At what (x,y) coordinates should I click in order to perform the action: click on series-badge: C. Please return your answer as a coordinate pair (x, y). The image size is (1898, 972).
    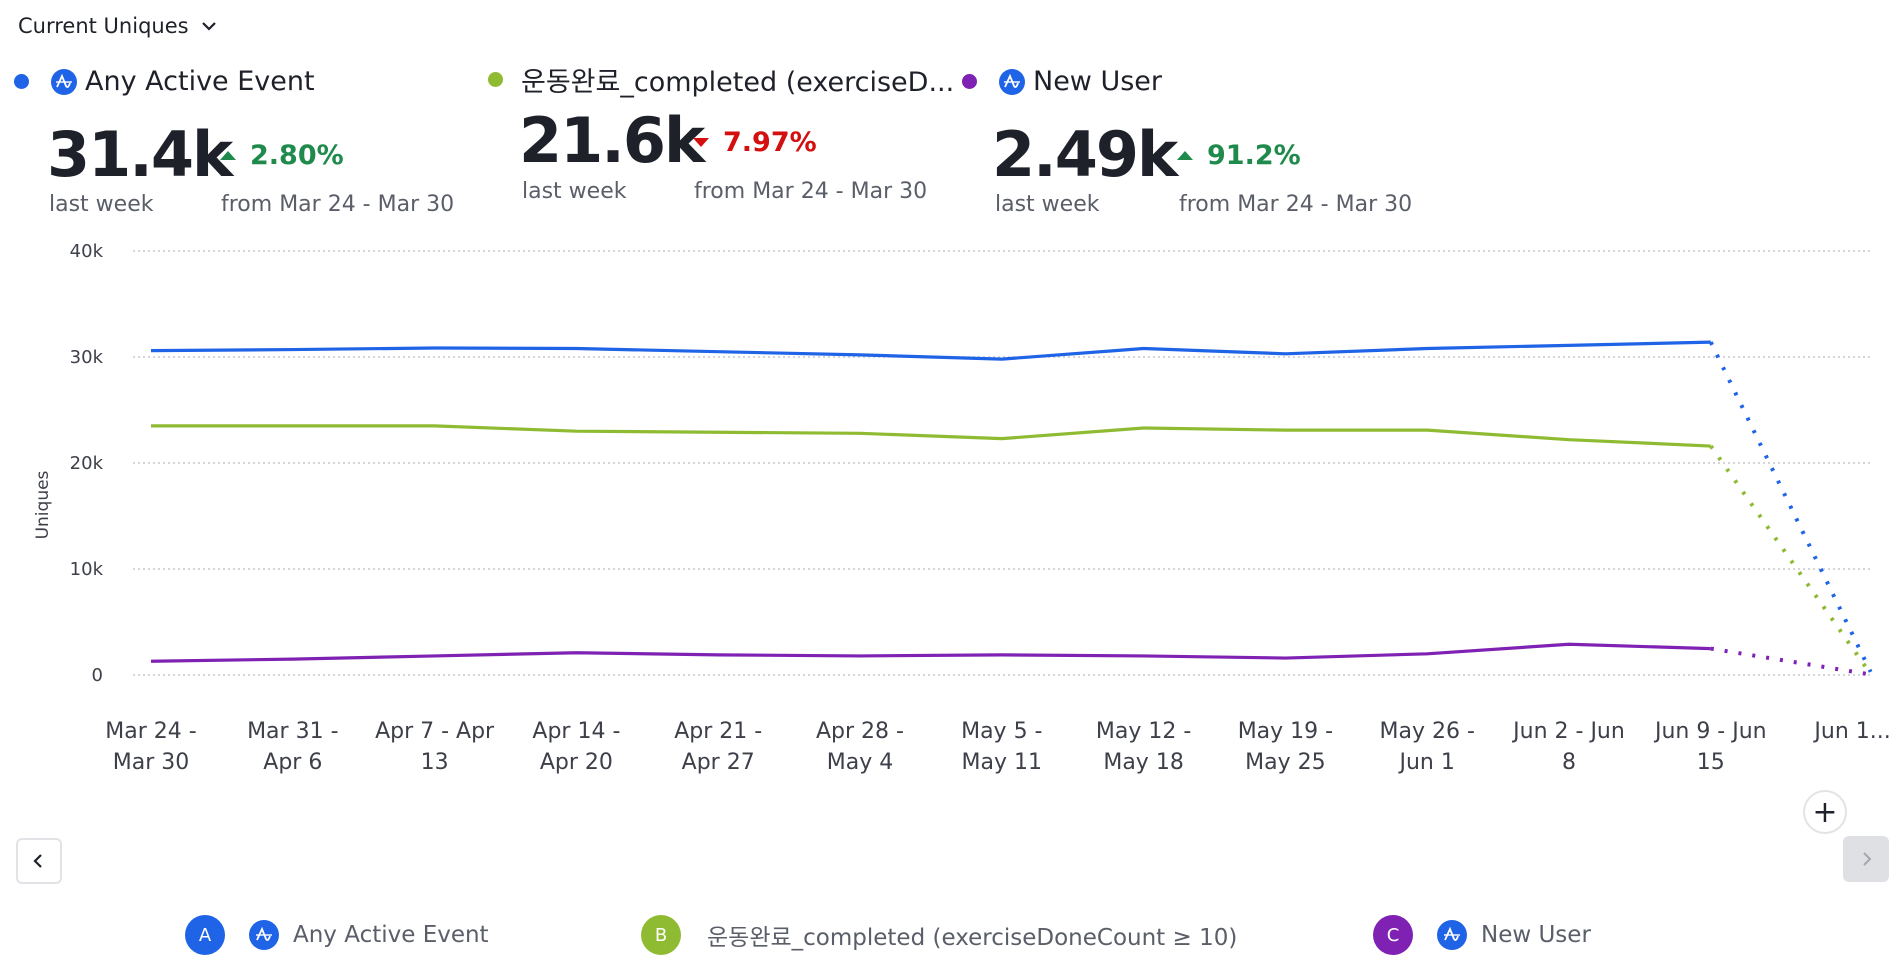
    Looking at the image, I should click on (1393, 935).